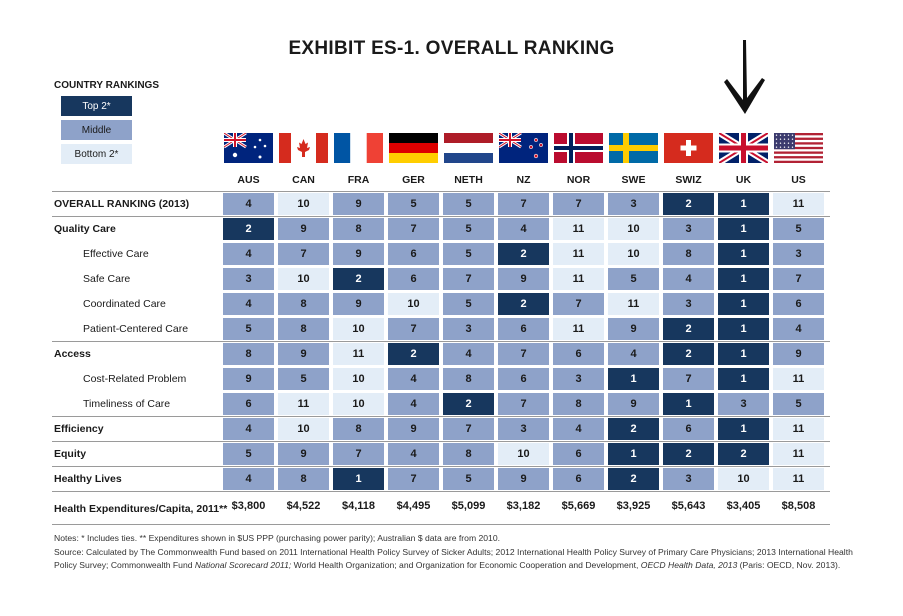 Image resolution: width=903 pixels, height=616 pixels. What do you see at coordinates (523, 379) in the screenshot?
I see `rank-cell-nz: 6` at bounding box center [523, 379].